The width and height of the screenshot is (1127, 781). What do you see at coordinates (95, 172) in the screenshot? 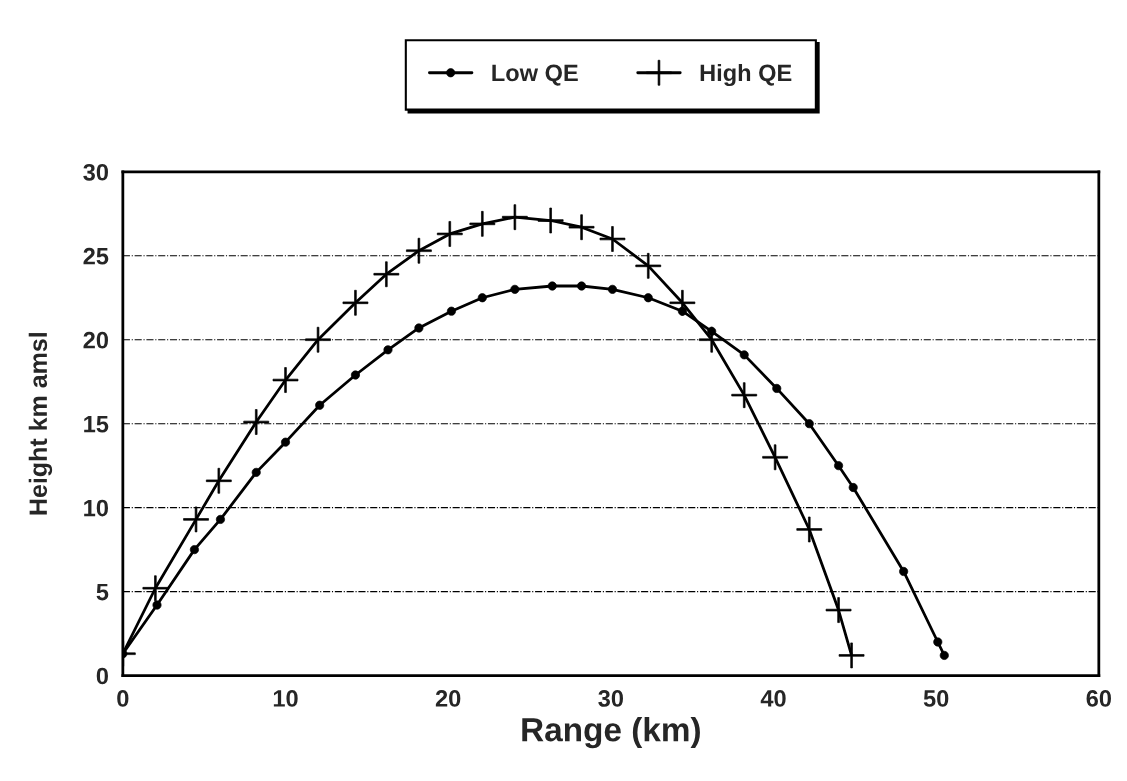
I see `y-tick-label: 30` at bounding box center [95, 172].